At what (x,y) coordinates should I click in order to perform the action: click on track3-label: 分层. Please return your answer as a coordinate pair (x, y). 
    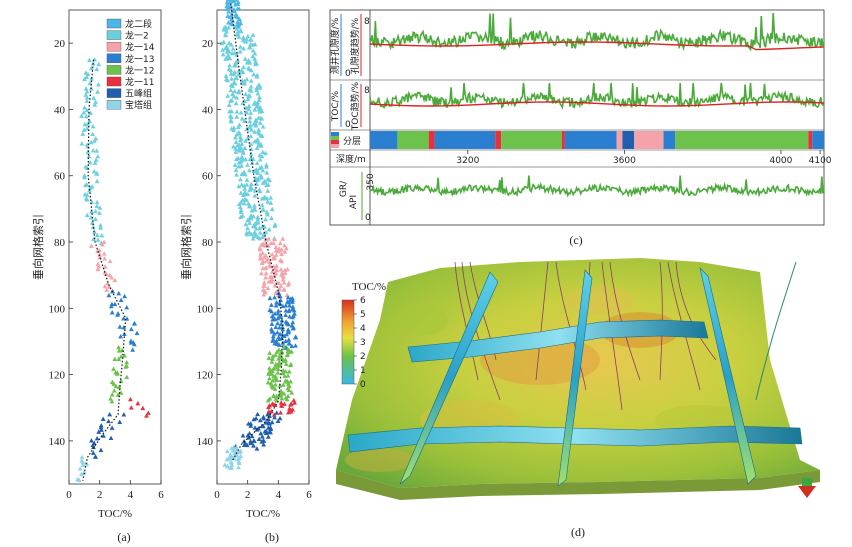
    Looking at the image, I should click on (352, 141).